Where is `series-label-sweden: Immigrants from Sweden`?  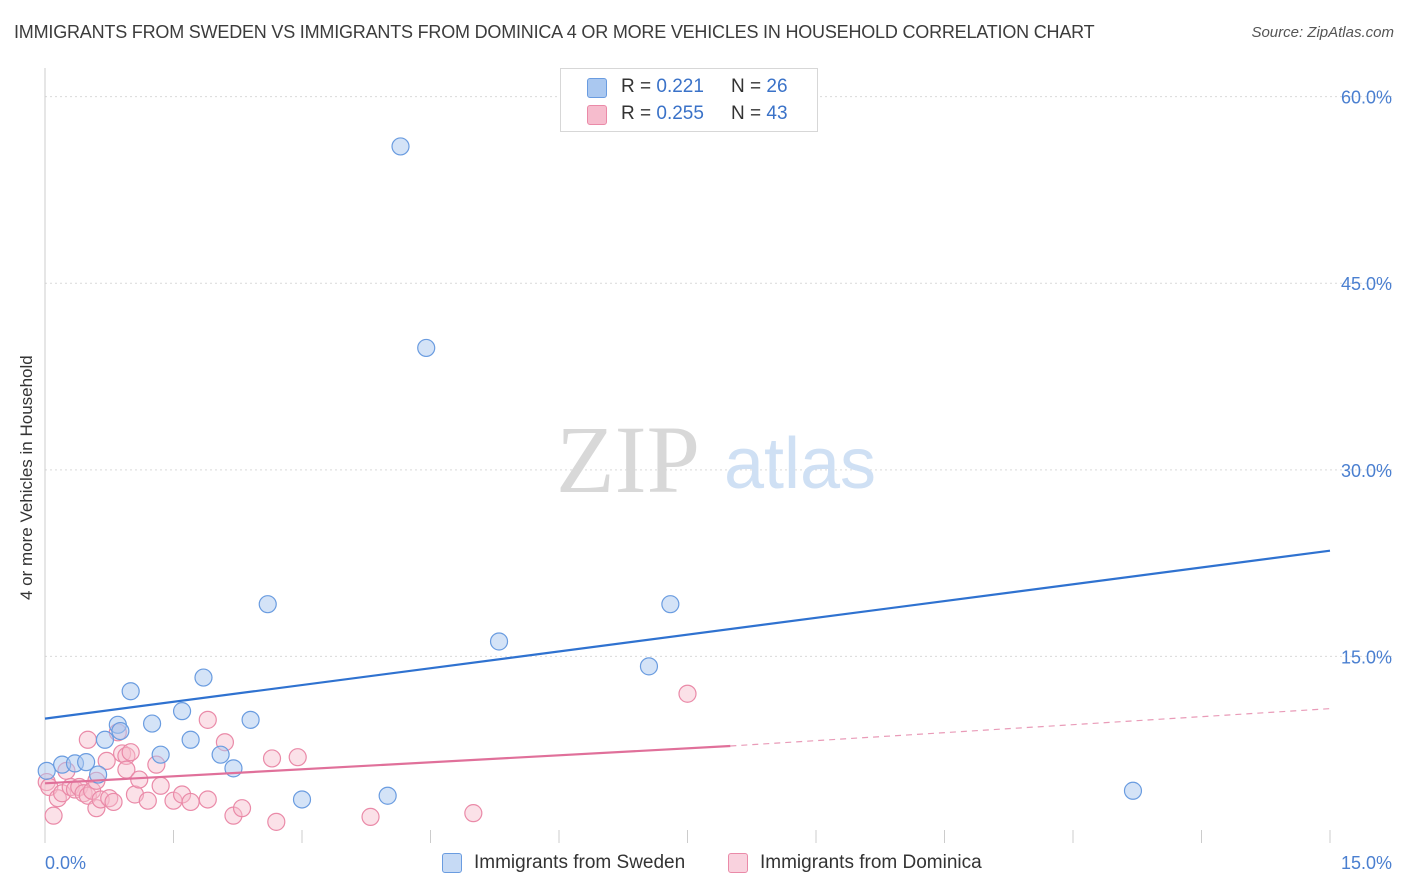 series-label-sweden: Immigrants from Sweden is located at coordinates (580, 862).